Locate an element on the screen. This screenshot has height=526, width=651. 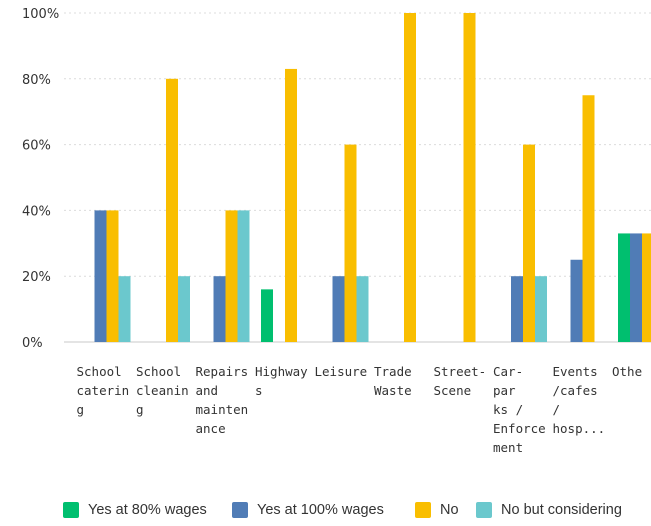
legend-label: Yes at 100% wages is located at coordinates (320, 510).